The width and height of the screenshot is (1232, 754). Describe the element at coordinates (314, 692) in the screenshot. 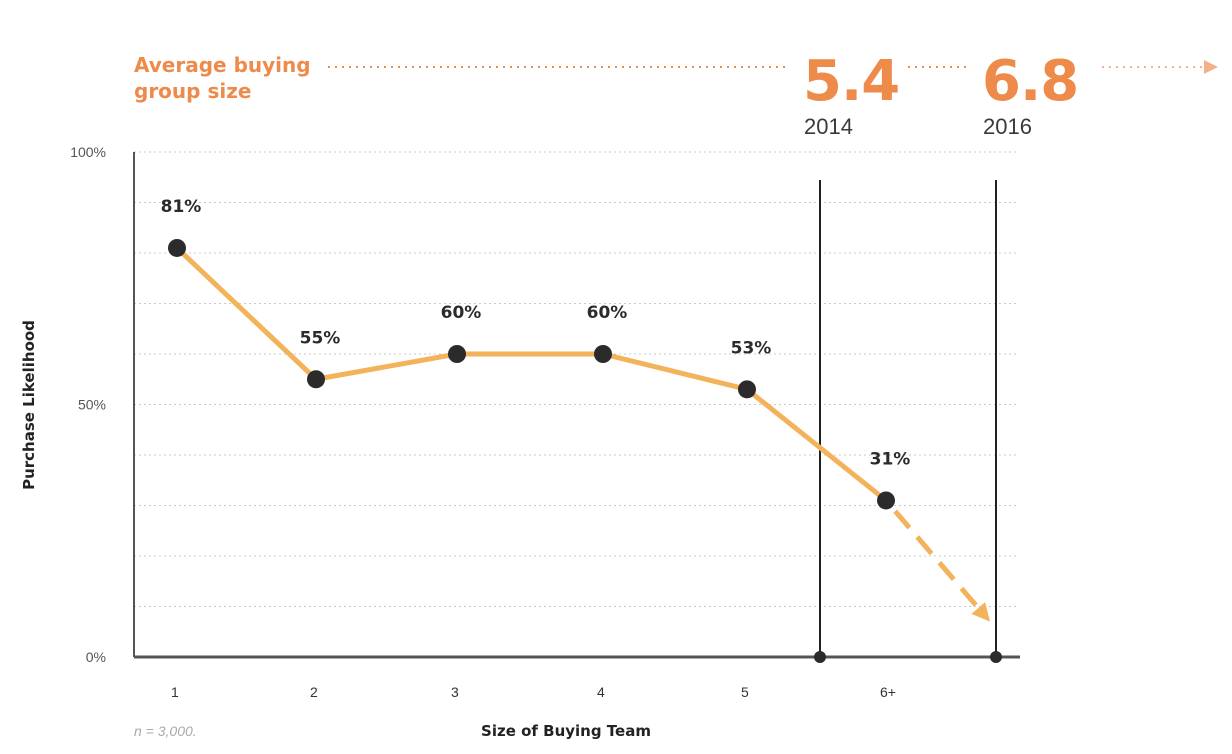

I see `x-tick-label: 2` at that location.